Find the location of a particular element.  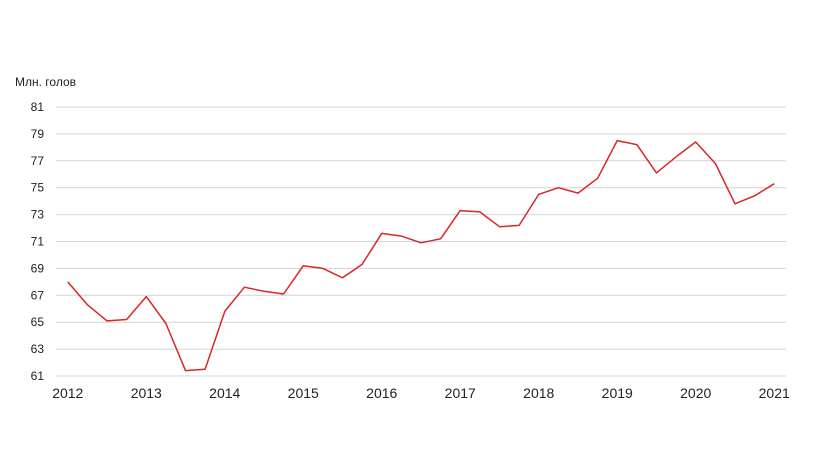

y-tick-label: 81 is located at coordinates (38, 107).